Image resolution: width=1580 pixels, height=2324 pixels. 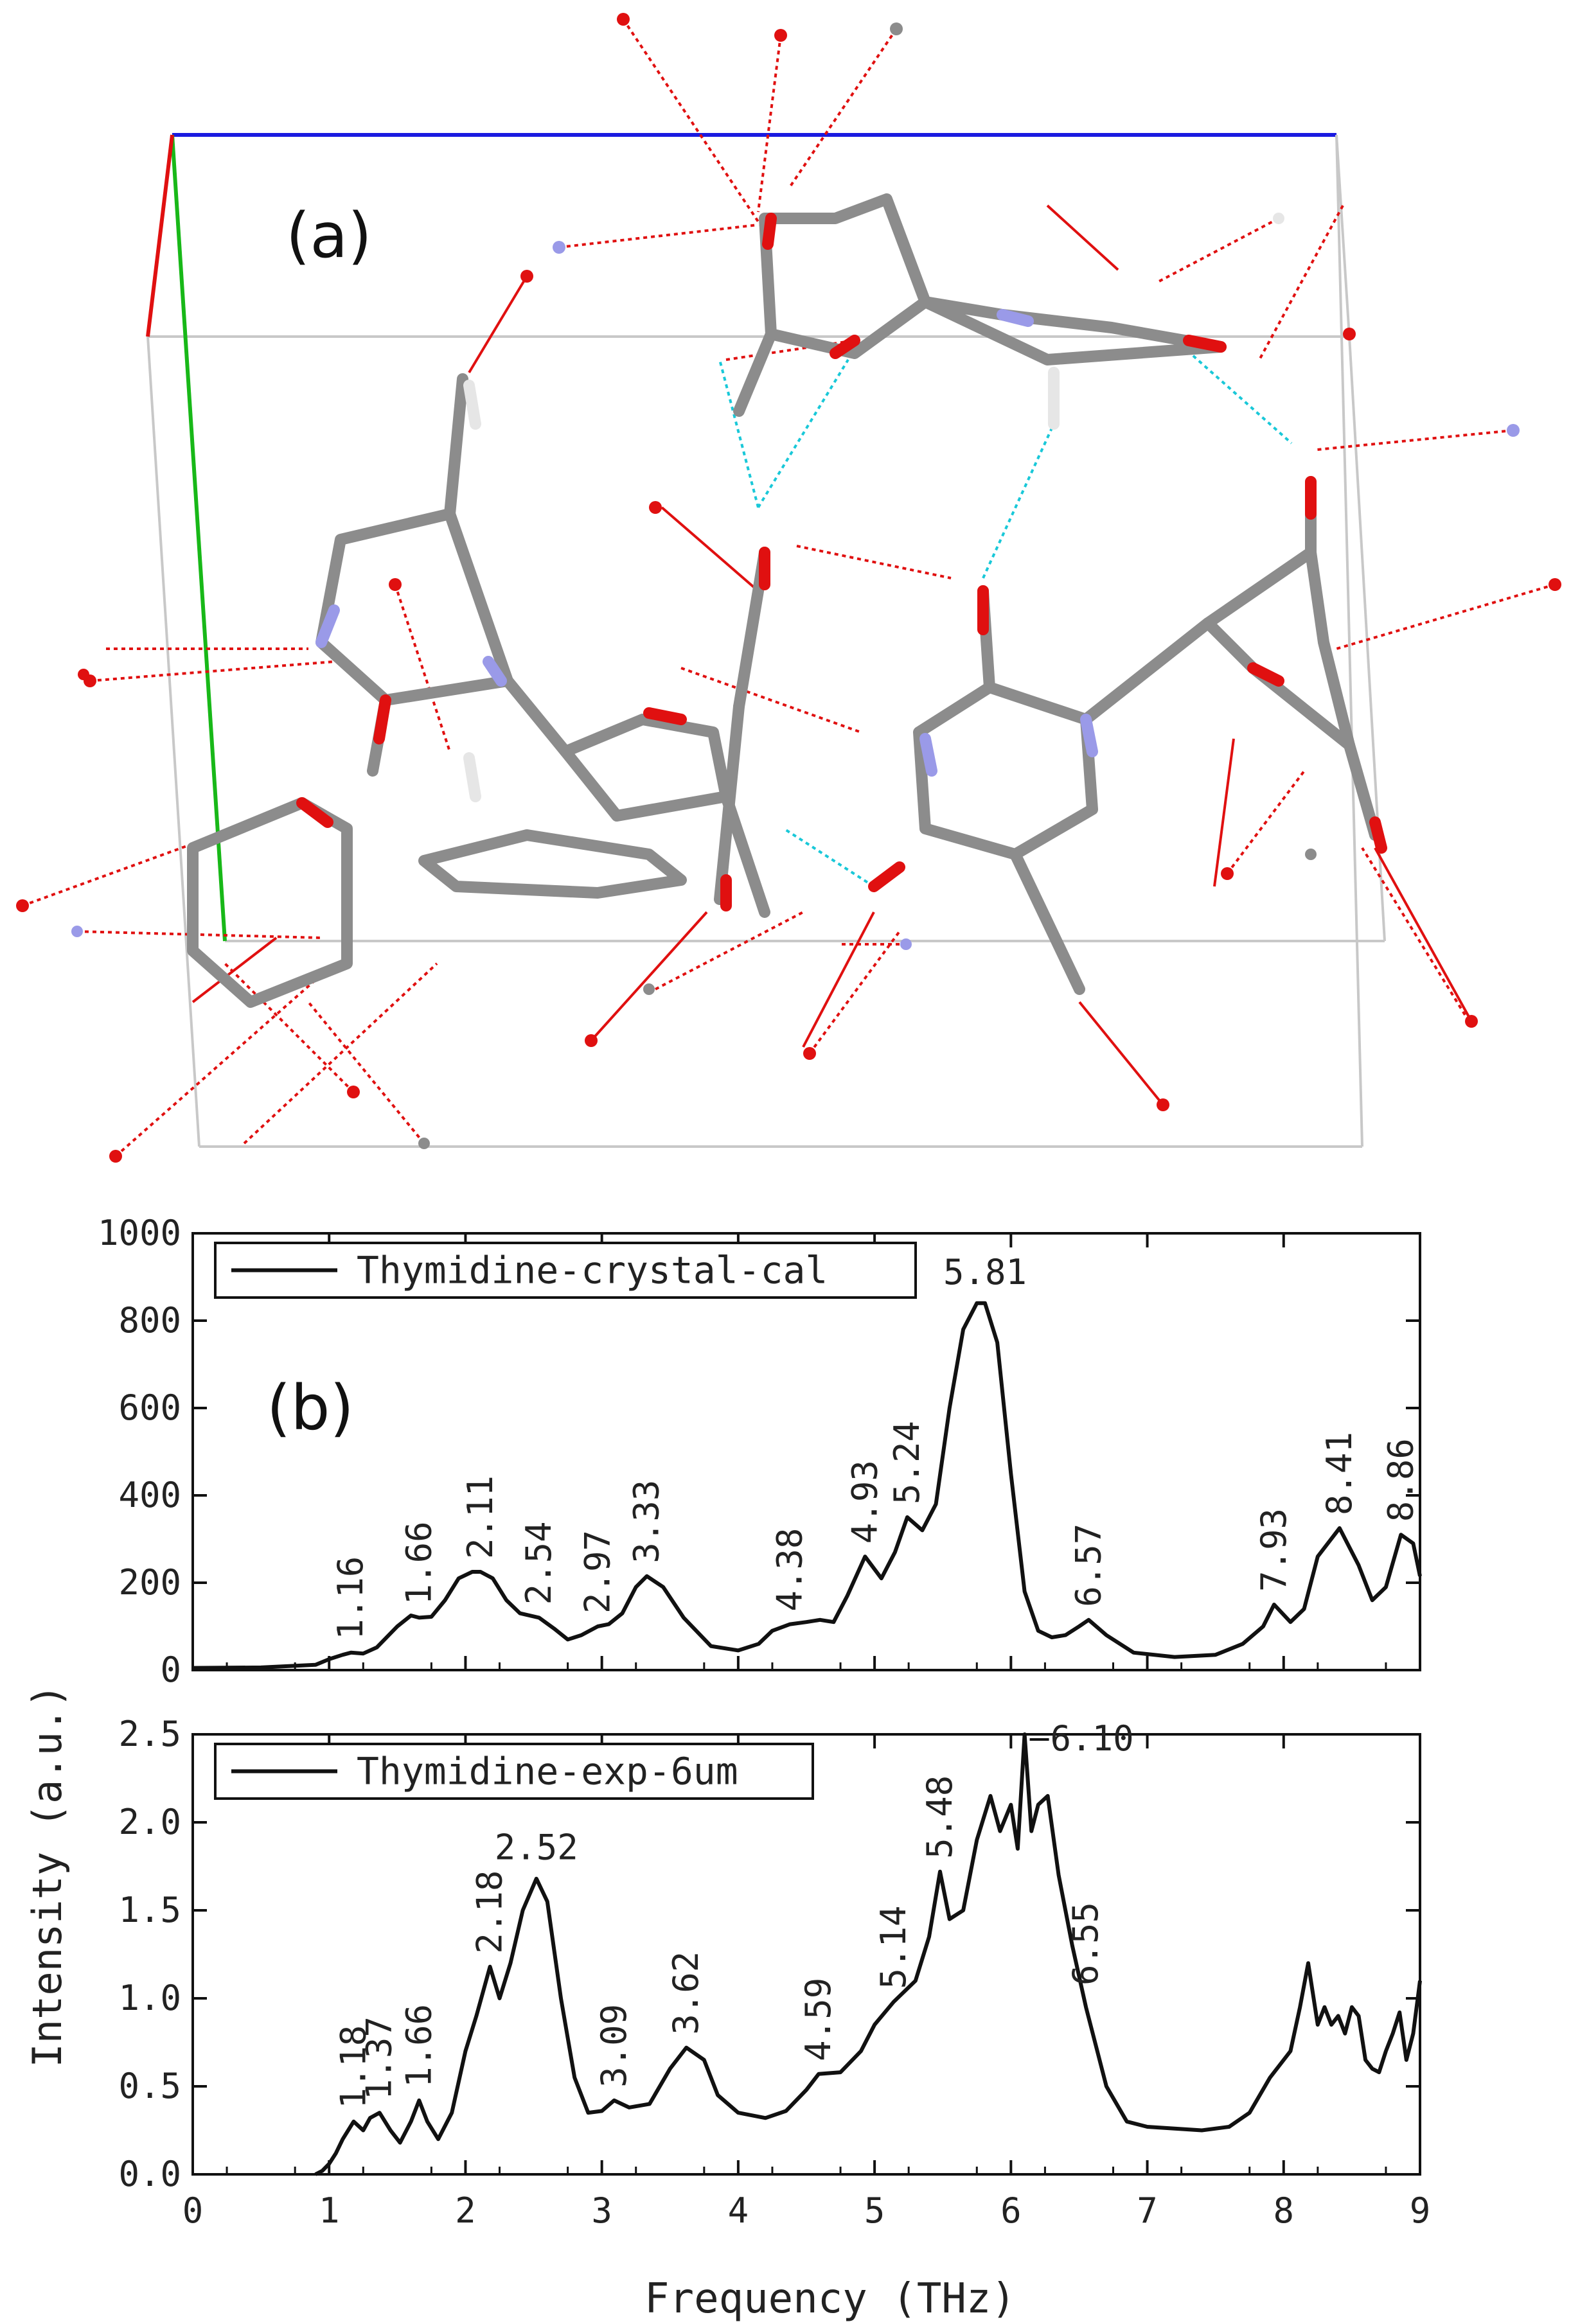 I want to click on peak-label: 1.16, so click(x=351, y=1598).